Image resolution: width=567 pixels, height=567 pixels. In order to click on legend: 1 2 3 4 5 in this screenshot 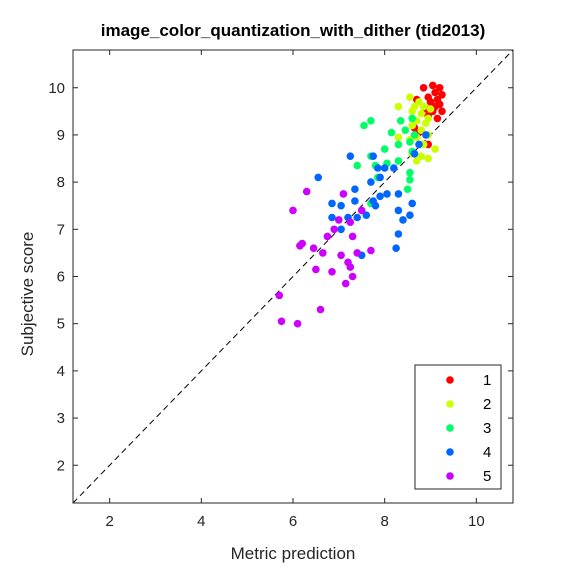, I will do `click(458, 427)`.